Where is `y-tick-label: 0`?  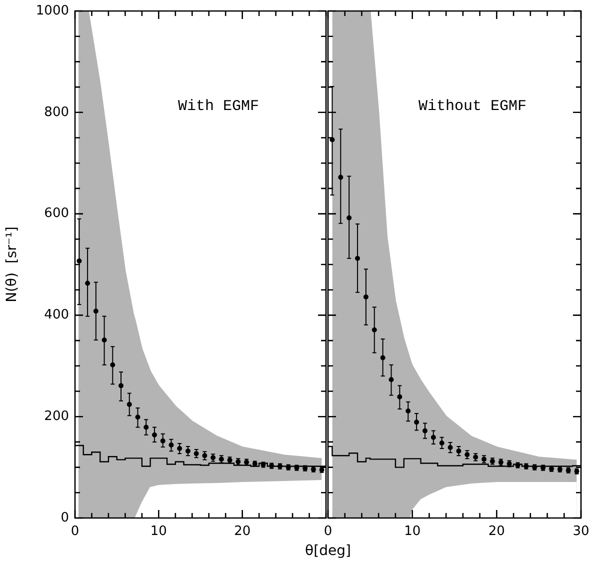 y-tick-label: 0 is located at coordinates (64, 518).